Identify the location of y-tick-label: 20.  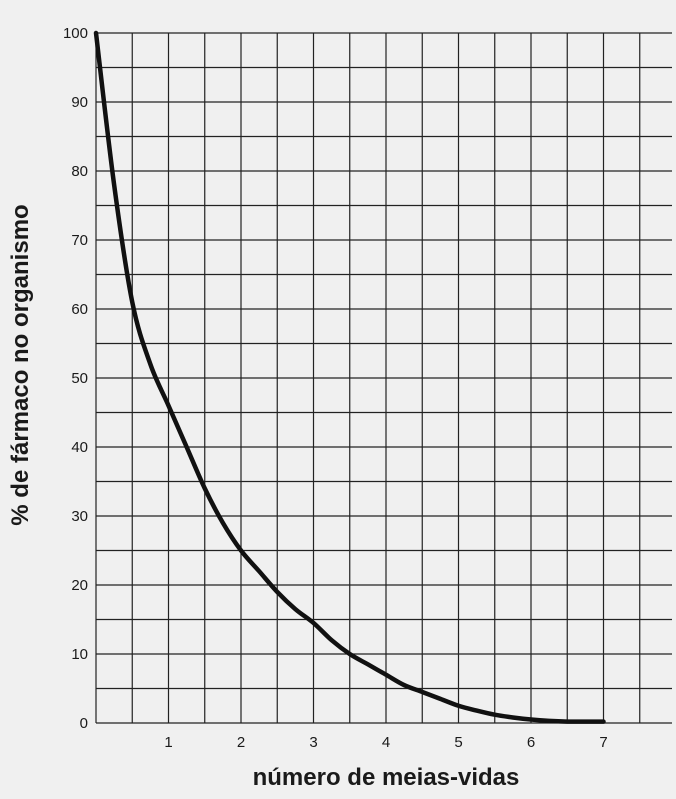
(79, 585).